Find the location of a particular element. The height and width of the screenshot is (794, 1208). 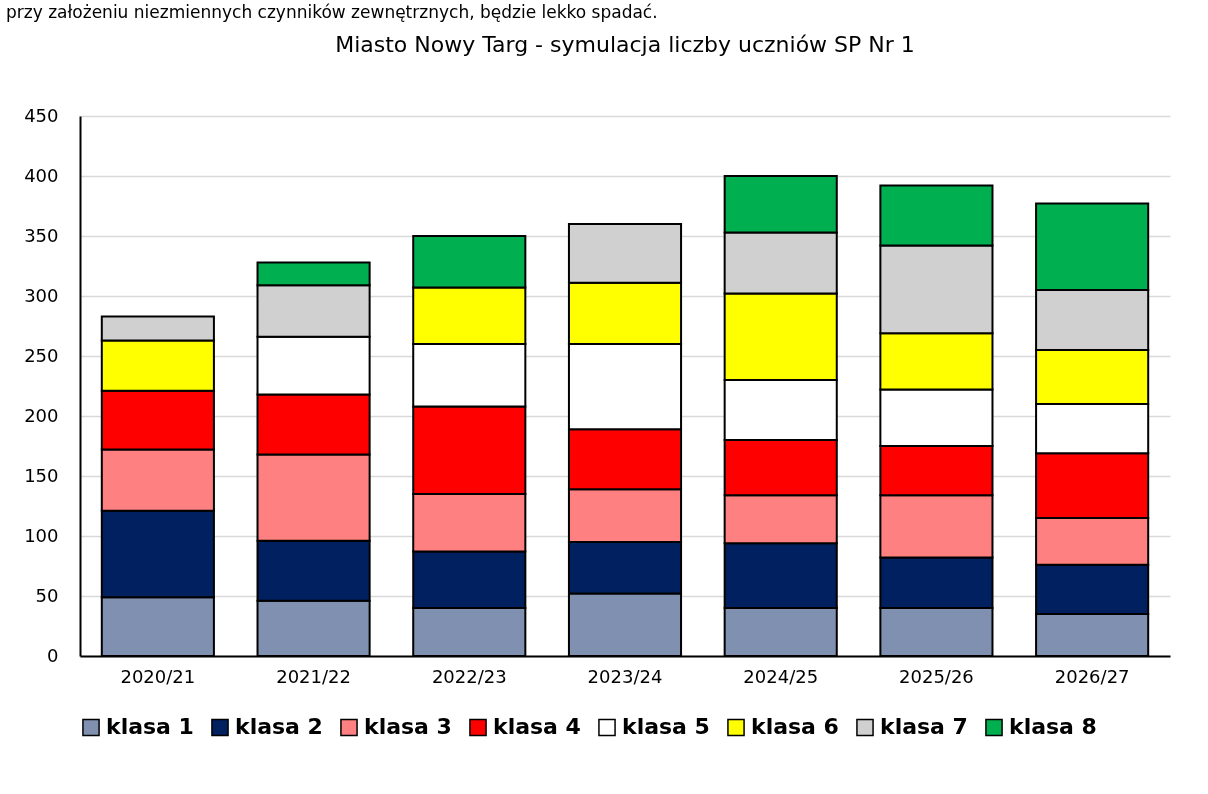

y-tick-label: 100 is located at coordinates (41, 535).